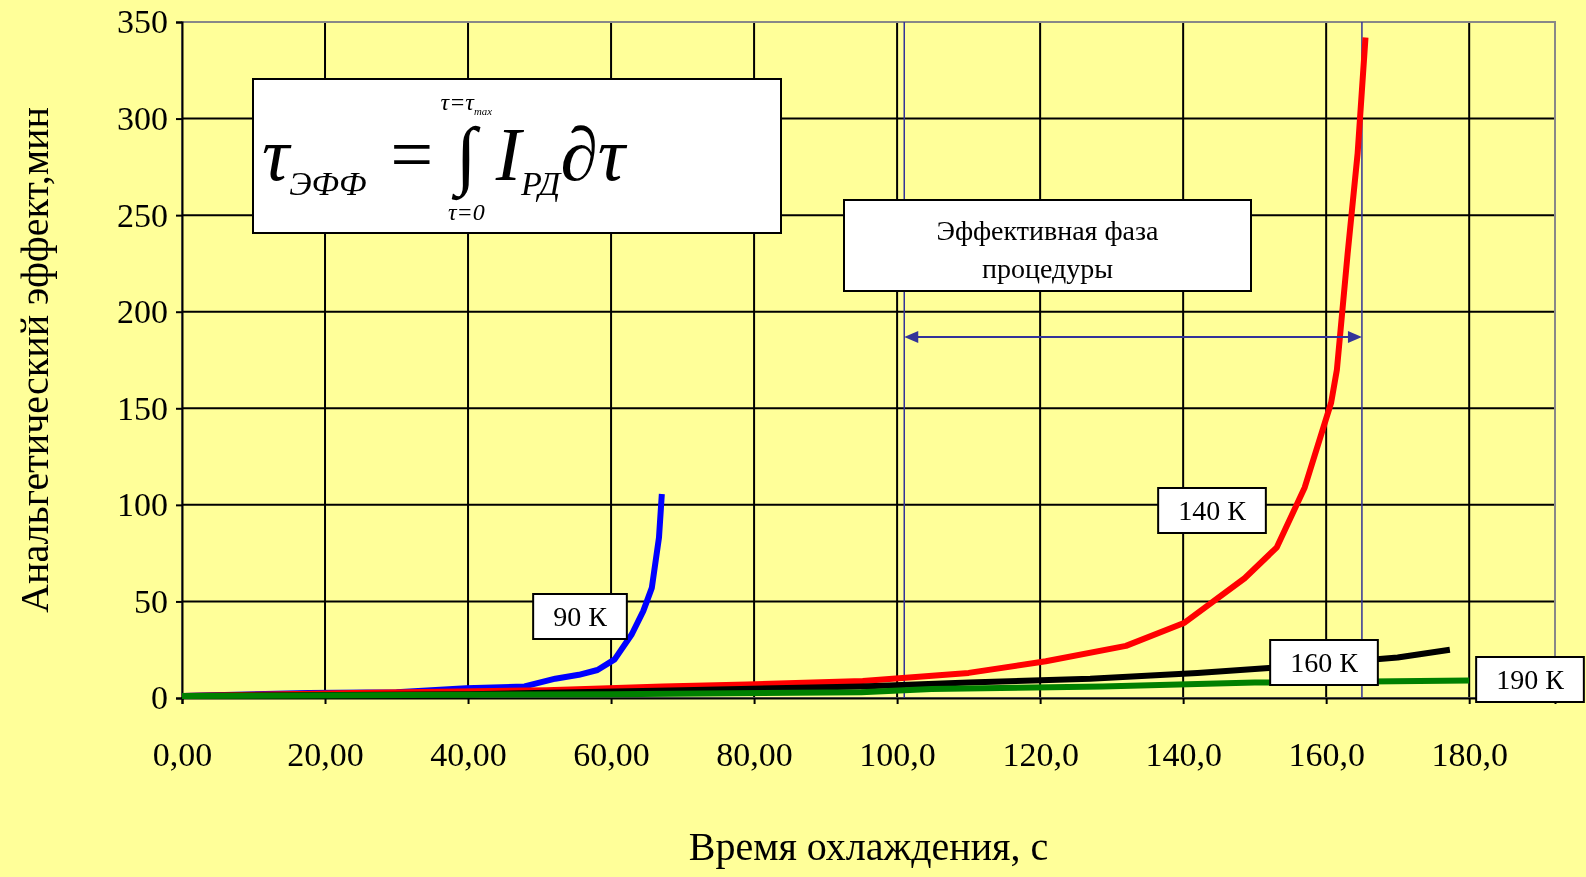 Image resolution: width=1586 pixels, height=877 pixels. I want to click on x-tick-label: 20,00, so click(325, 755).